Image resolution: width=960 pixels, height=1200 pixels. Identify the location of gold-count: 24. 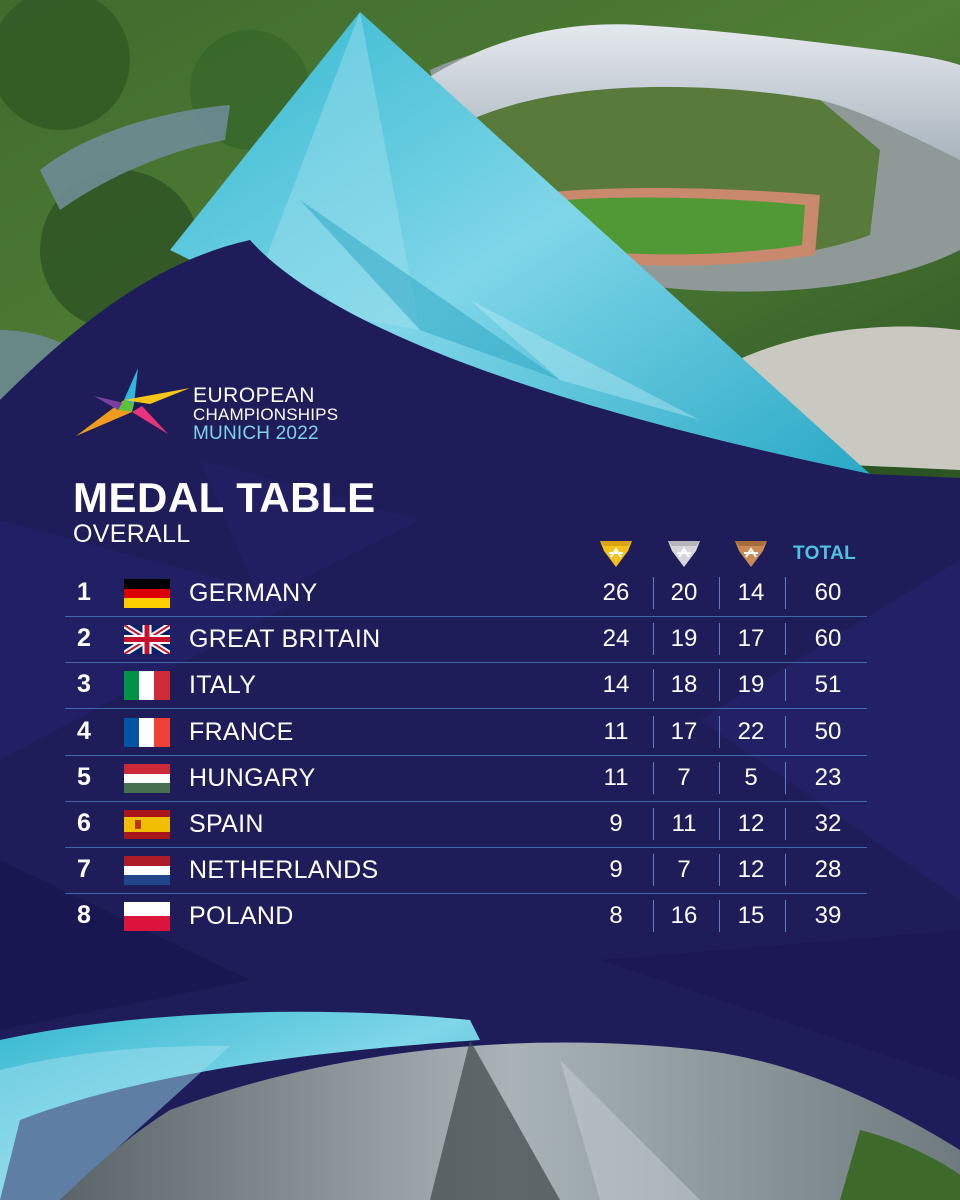
(616, 638).